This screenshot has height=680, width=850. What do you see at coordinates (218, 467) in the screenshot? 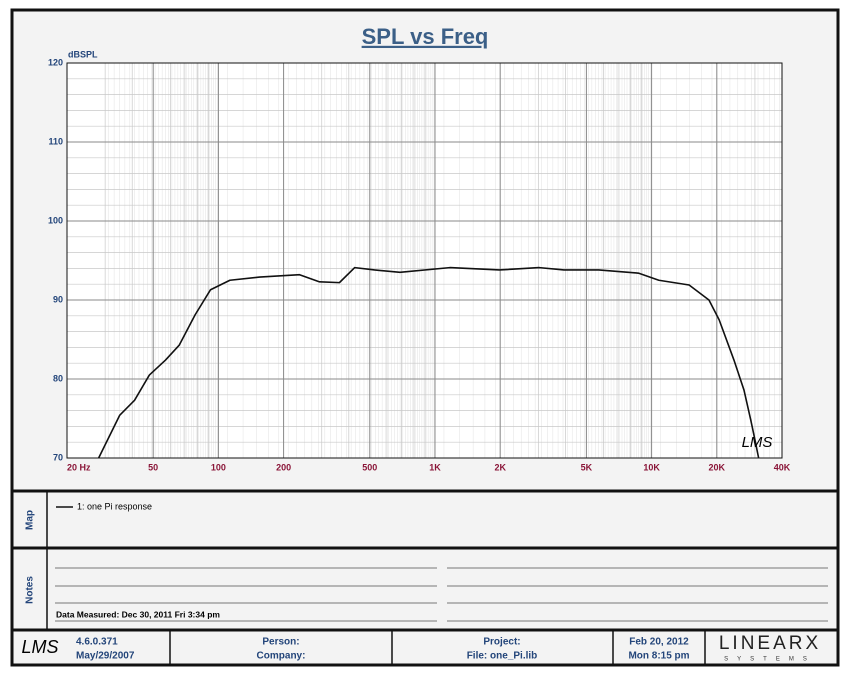
I see `x-tick-label: 100` at bounding box center [218, 467].